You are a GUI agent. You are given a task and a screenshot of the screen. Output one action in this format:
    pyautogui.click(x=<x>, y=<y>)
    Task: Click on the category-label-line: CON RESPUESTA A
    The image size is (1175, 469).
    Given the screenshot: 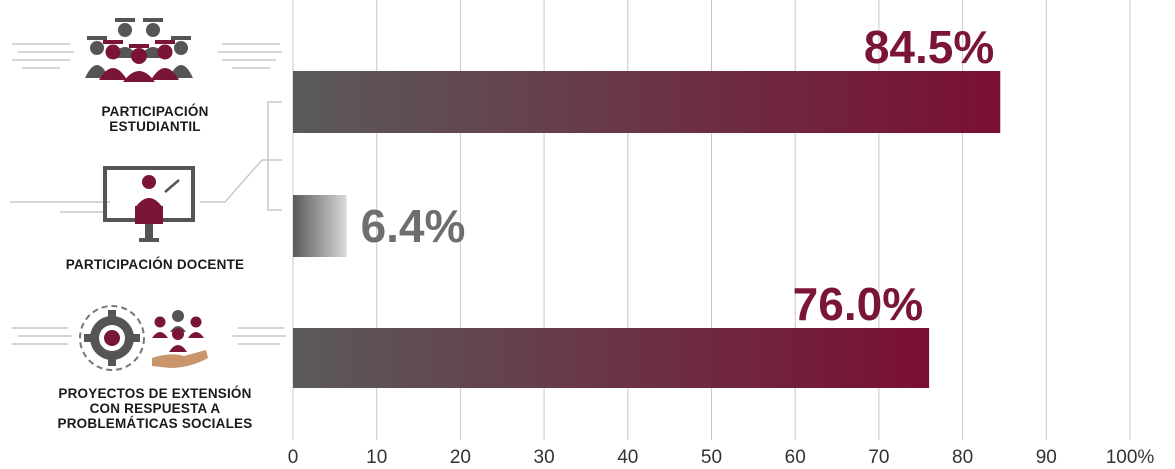 What is the action you would take?
    pyautogui.click(x=155, y=408)
    